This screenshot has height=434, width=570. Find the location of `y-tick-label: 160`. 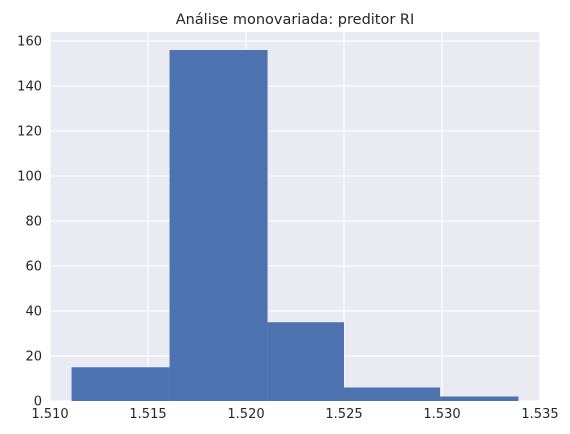

y-tick-label: 160 is located at coordinates (29, 42).